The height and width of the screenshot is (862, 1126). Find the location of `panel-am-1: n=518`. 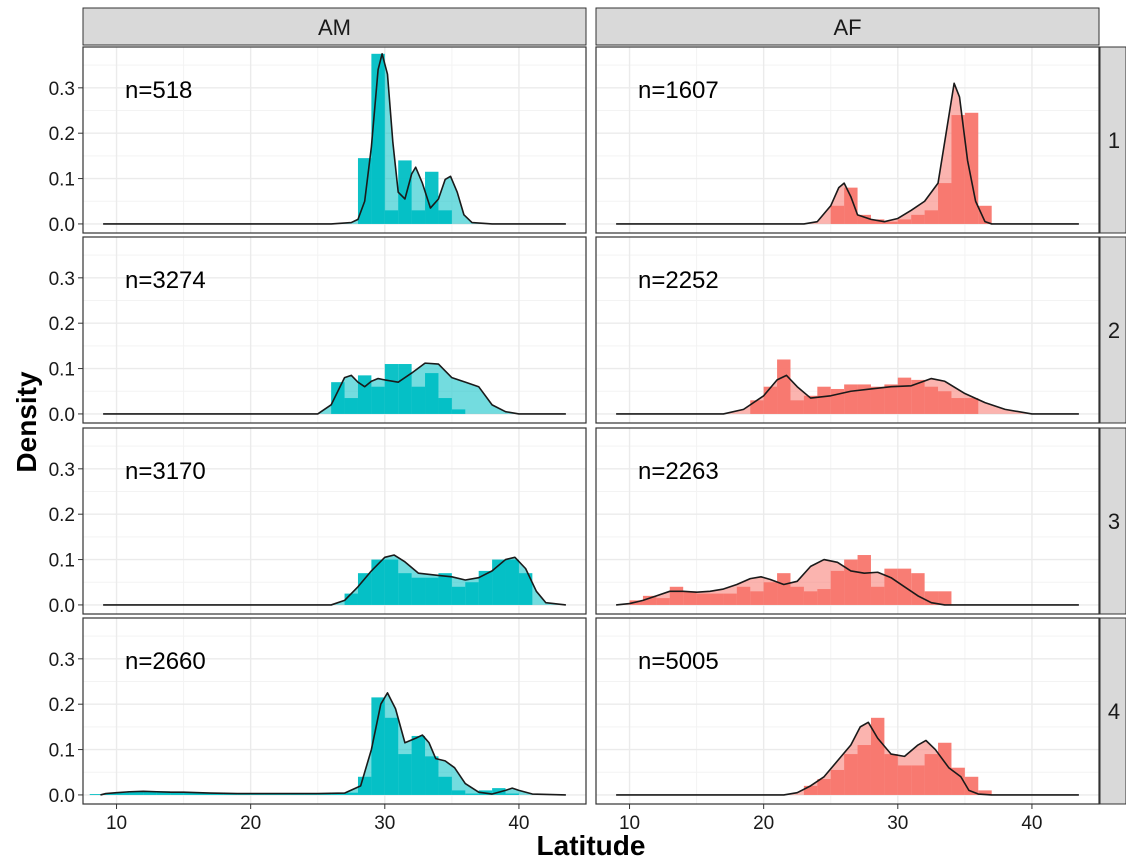

panel-am-1: n=518 is located at coordinates (334, 140).